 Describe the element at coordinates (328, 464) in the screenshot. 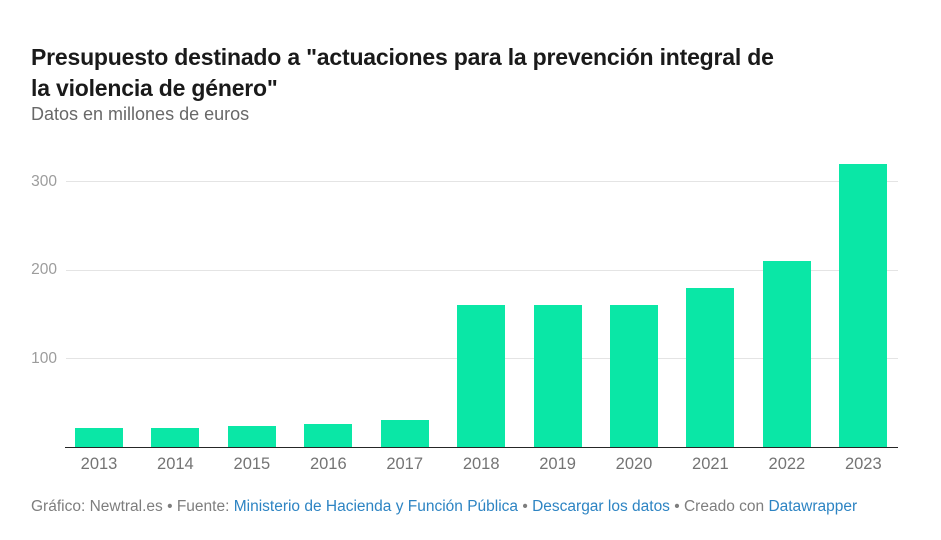

I see `x-axis-tick-label-2016: 2016` at that location.